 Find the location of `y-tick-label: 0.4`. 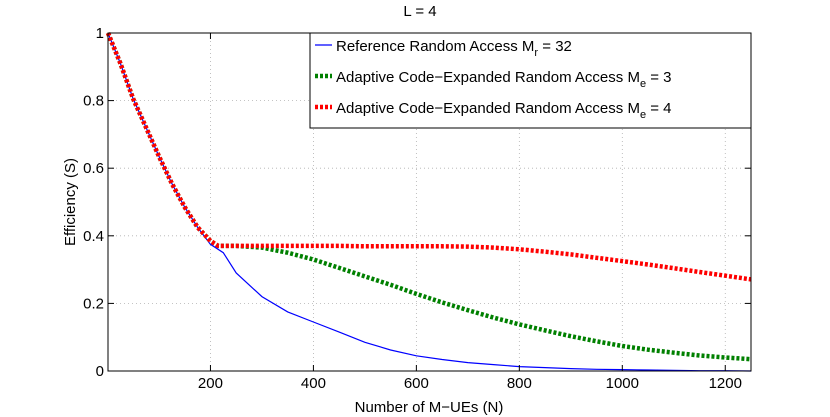

y-tick-label: 0.4 is located at coordinates (93, 236).